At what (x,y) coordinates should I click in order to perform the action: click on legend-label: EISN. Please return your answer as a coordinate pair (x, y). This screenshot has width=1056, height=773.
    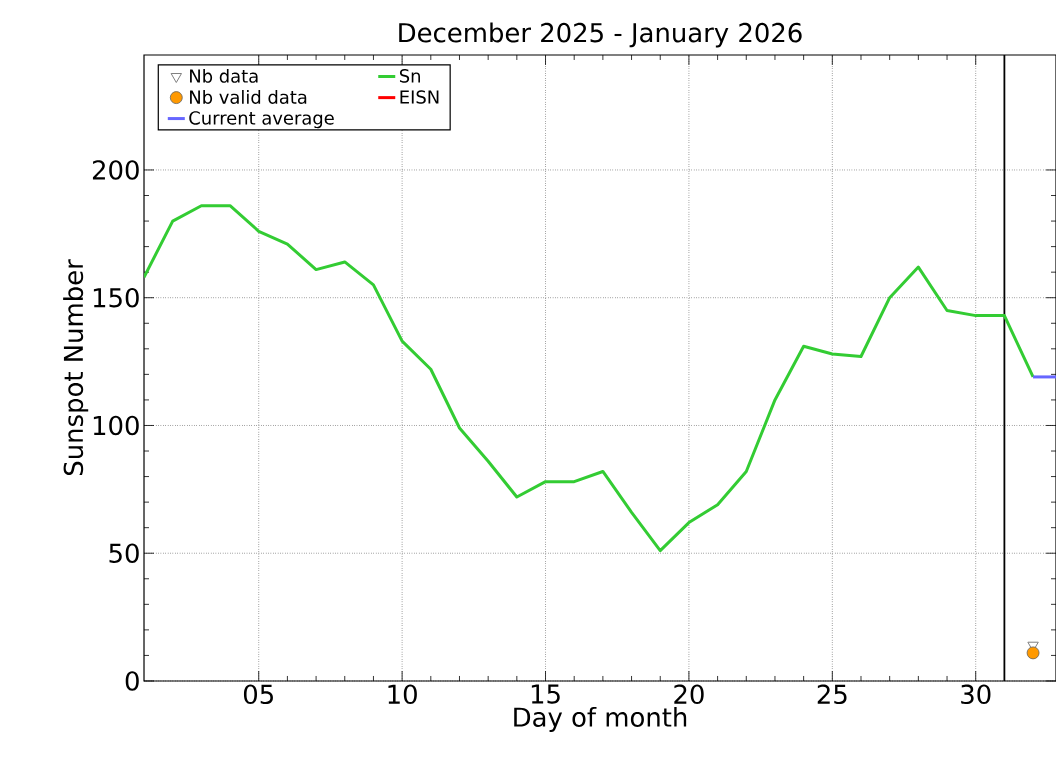
    Looking at the image, I should click on (419, 97).